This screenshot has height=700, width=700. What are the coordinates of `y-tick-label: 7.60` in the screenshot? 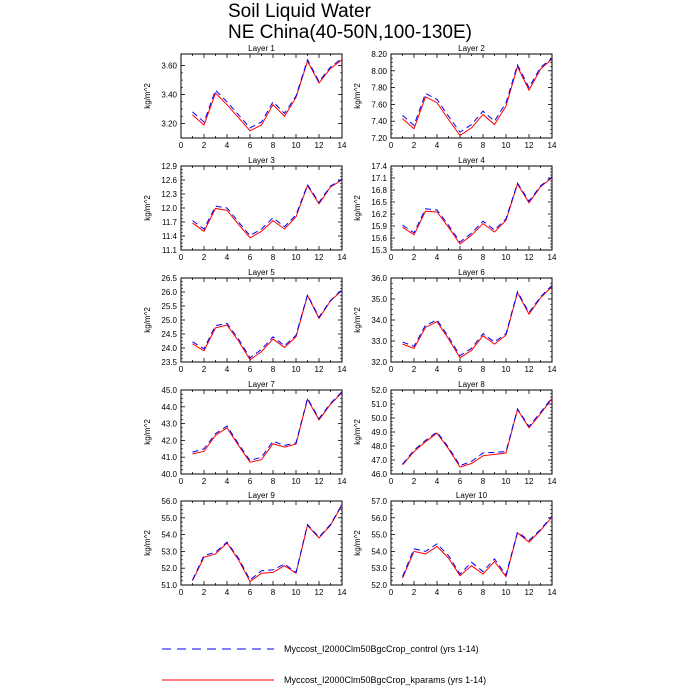 It's located at (379, 104).